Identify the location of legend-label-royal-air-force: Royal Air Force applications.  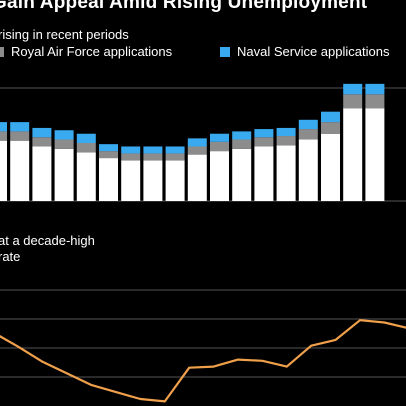
(92, 51).